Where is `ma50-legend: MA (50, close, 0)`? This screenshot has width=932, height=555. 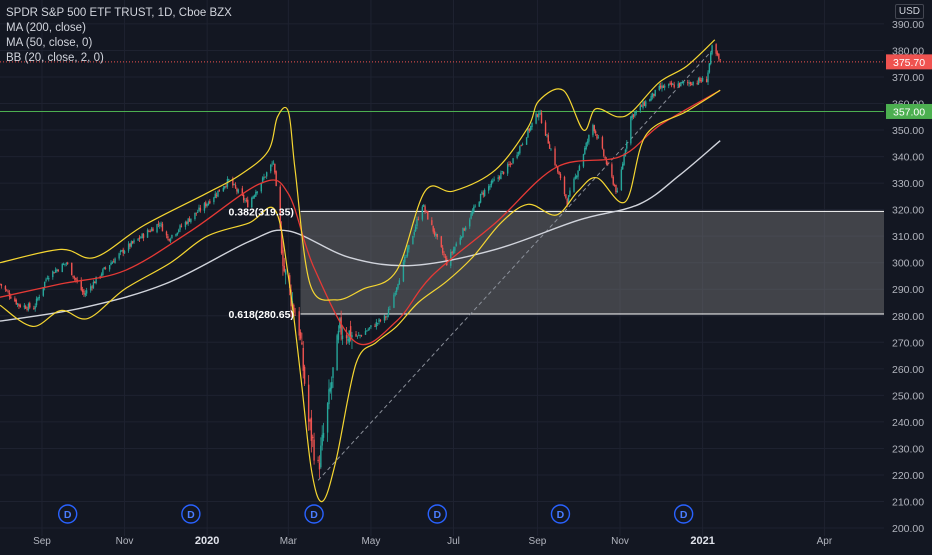 ma50-legend: MA (50, close, 0) is located at coordinates (49, 43).